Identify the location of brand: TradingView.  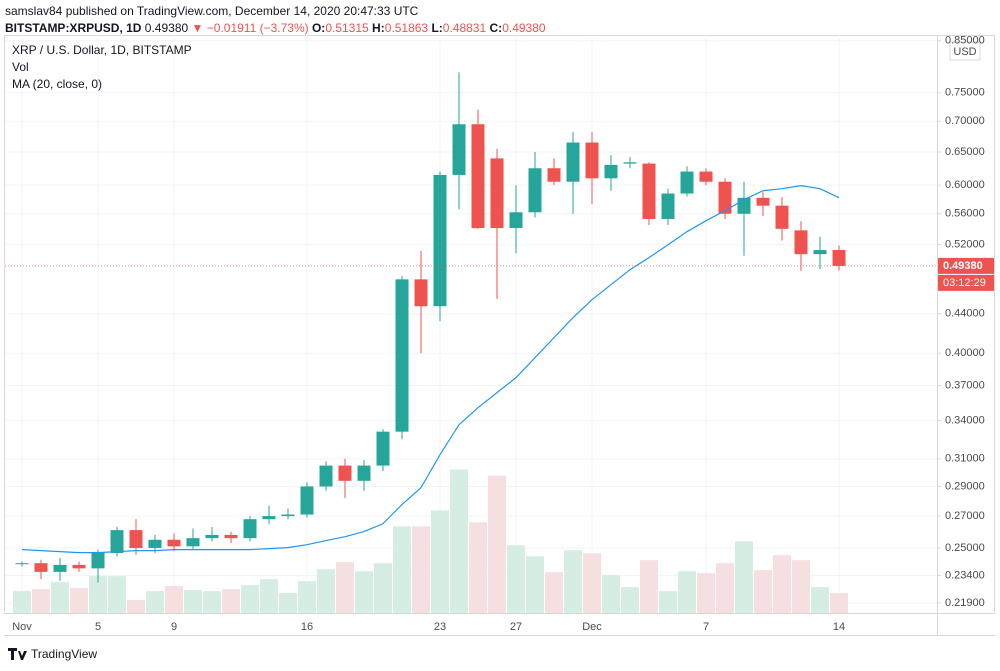
(64, 654).